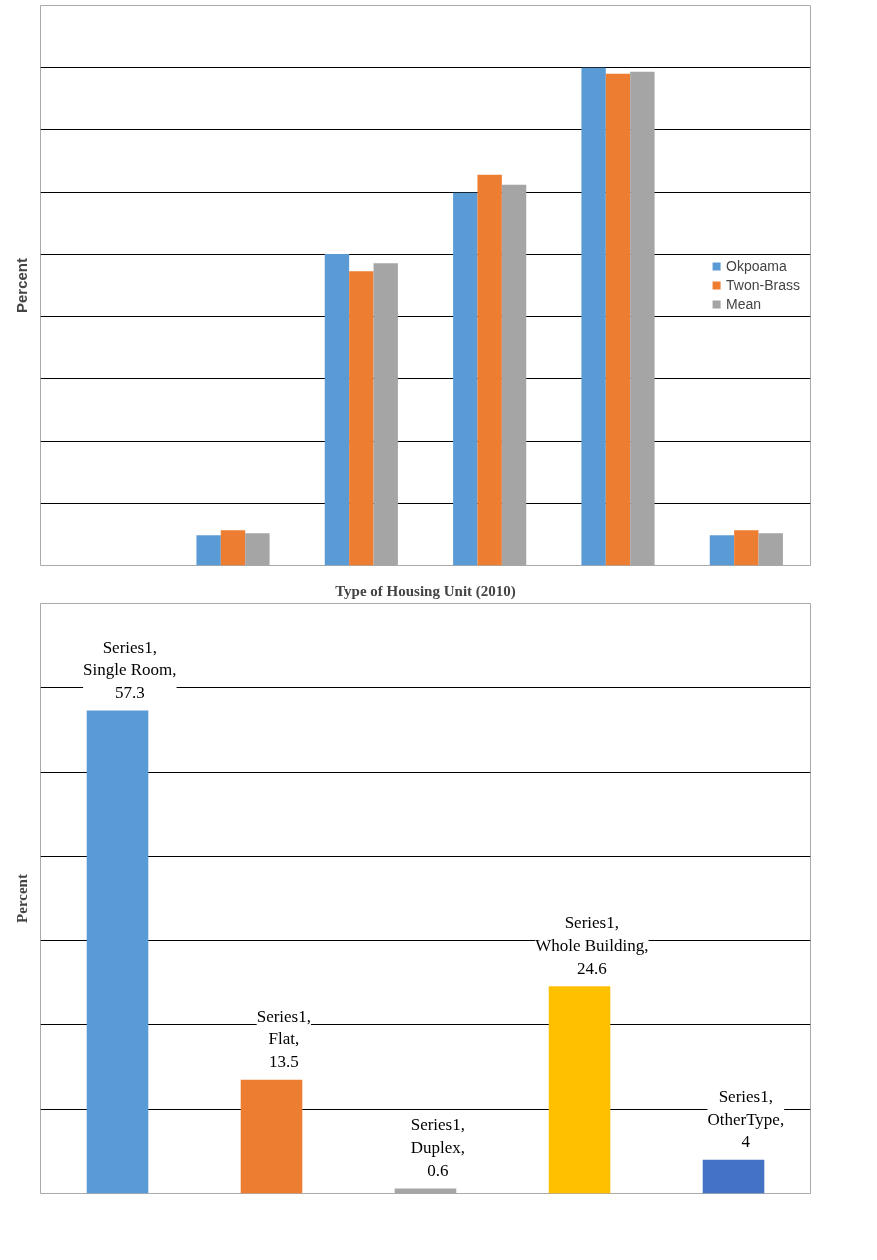 The width and height of the screenshot is (877, 1260). I want to click on legend-label: Twon-Brass, so click(763, 285).